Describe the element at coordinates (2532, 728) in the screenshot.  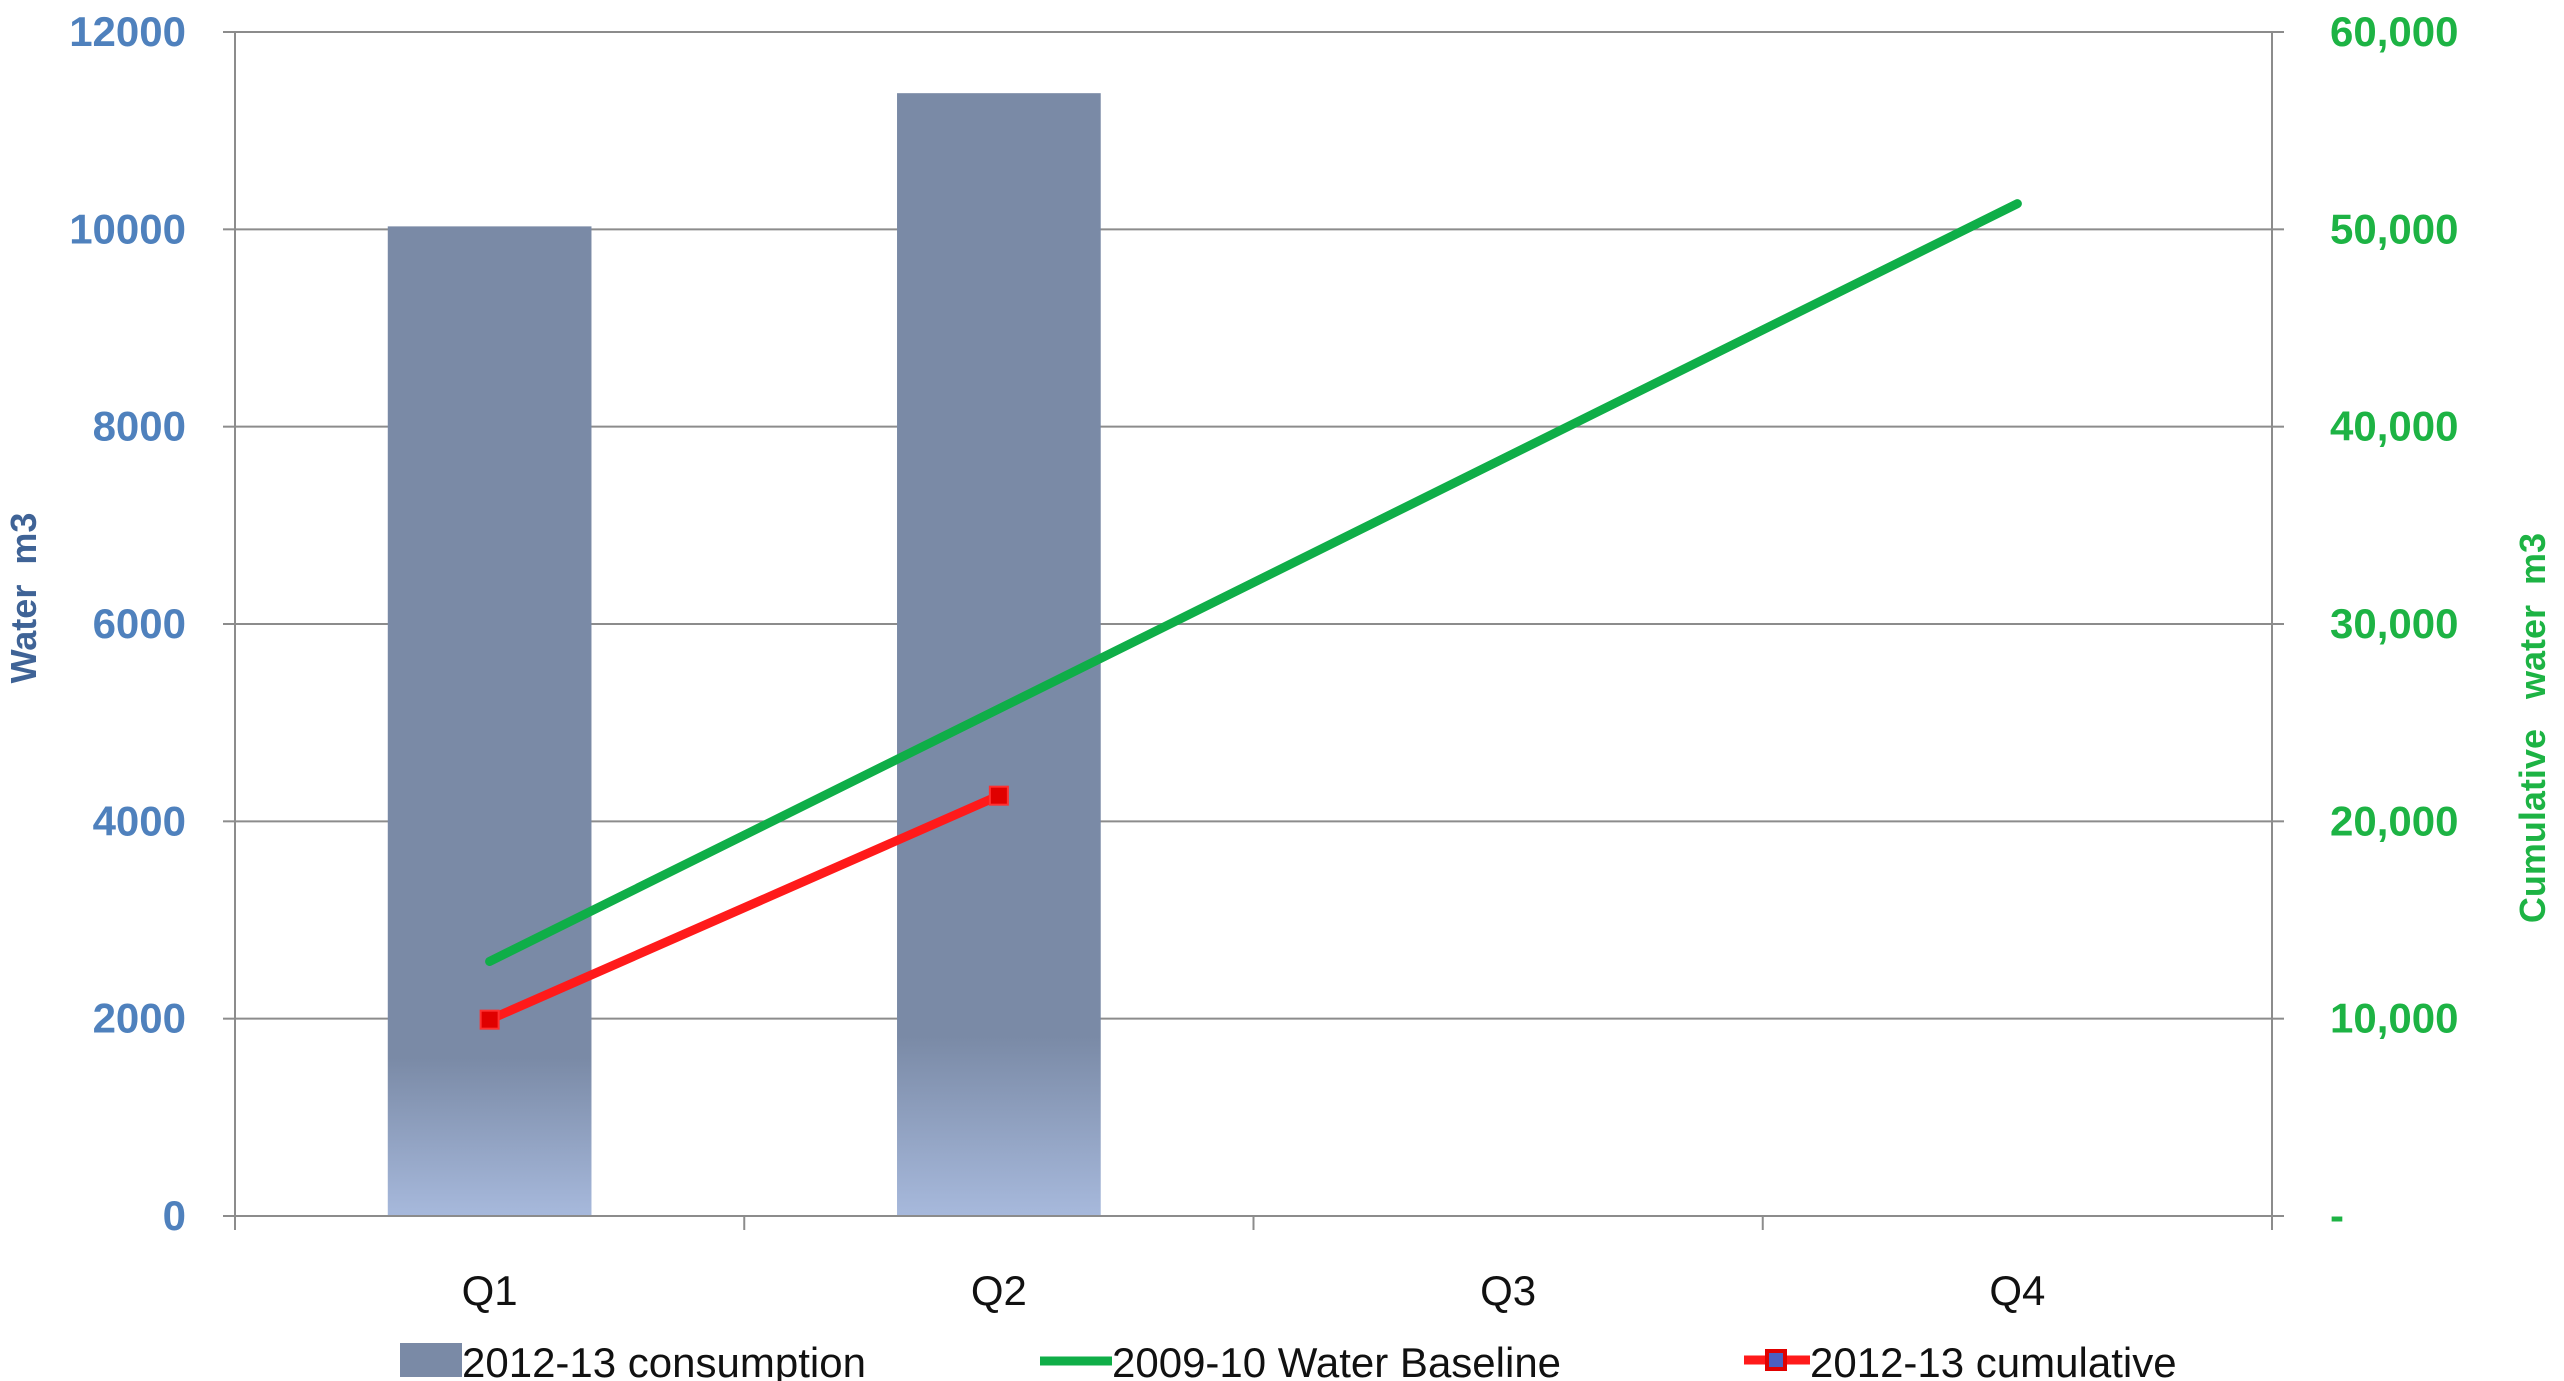
I see `right-axis-title: Cumulative water m3` at that location.